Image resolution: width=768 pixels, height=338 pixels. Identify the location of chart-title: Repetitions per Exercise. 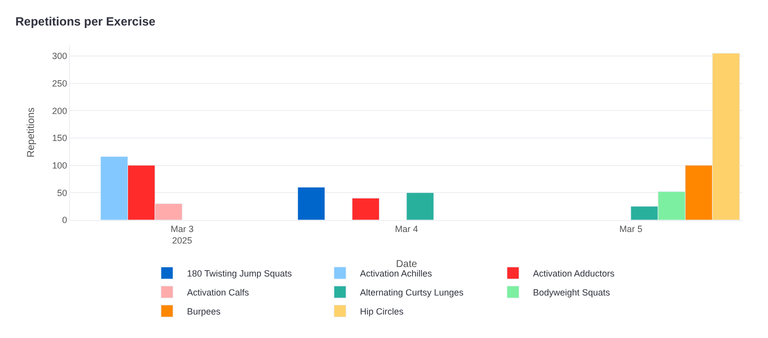
(85, 21).